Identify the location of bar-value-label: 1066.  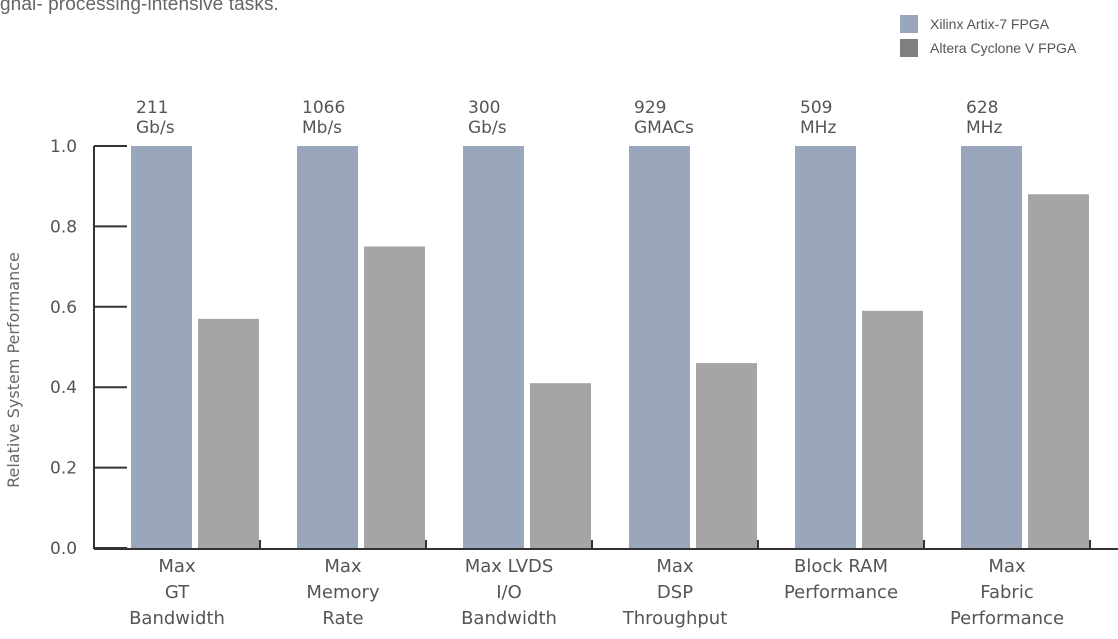
(323, 108).